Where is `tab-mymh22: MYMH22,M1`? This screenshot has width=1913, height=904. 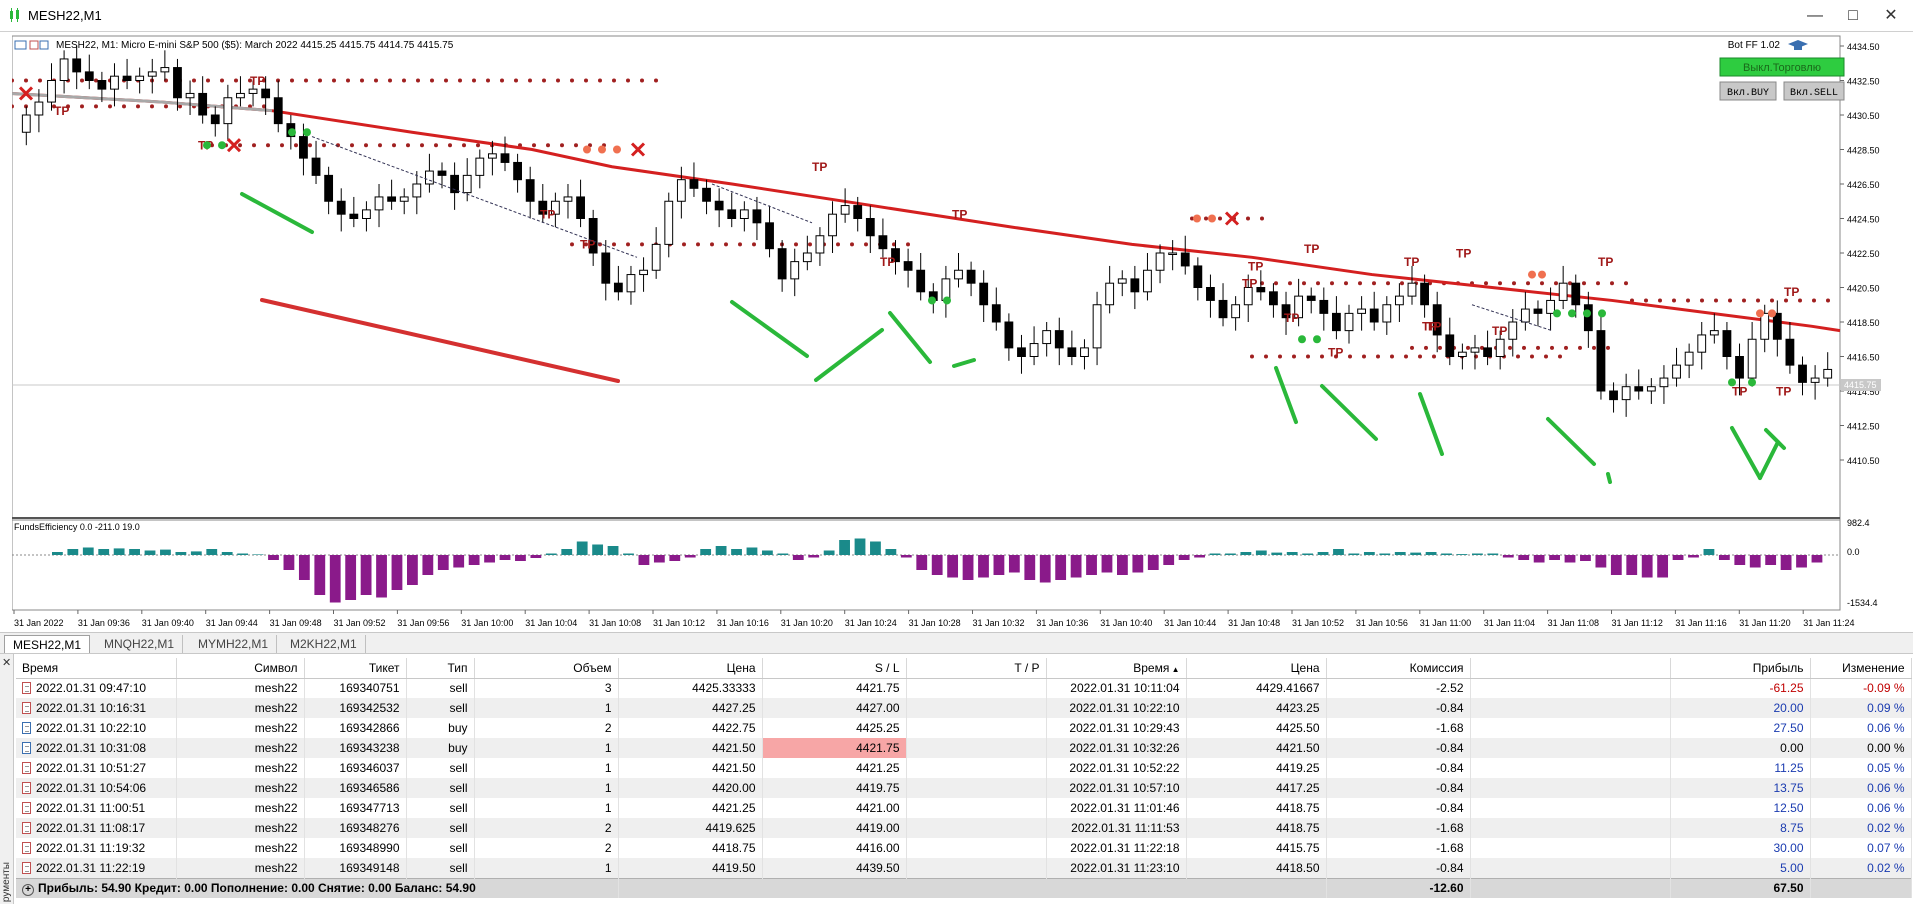 tab-mymh22: MYMH22,M1 is located at coordinates (234, 644).